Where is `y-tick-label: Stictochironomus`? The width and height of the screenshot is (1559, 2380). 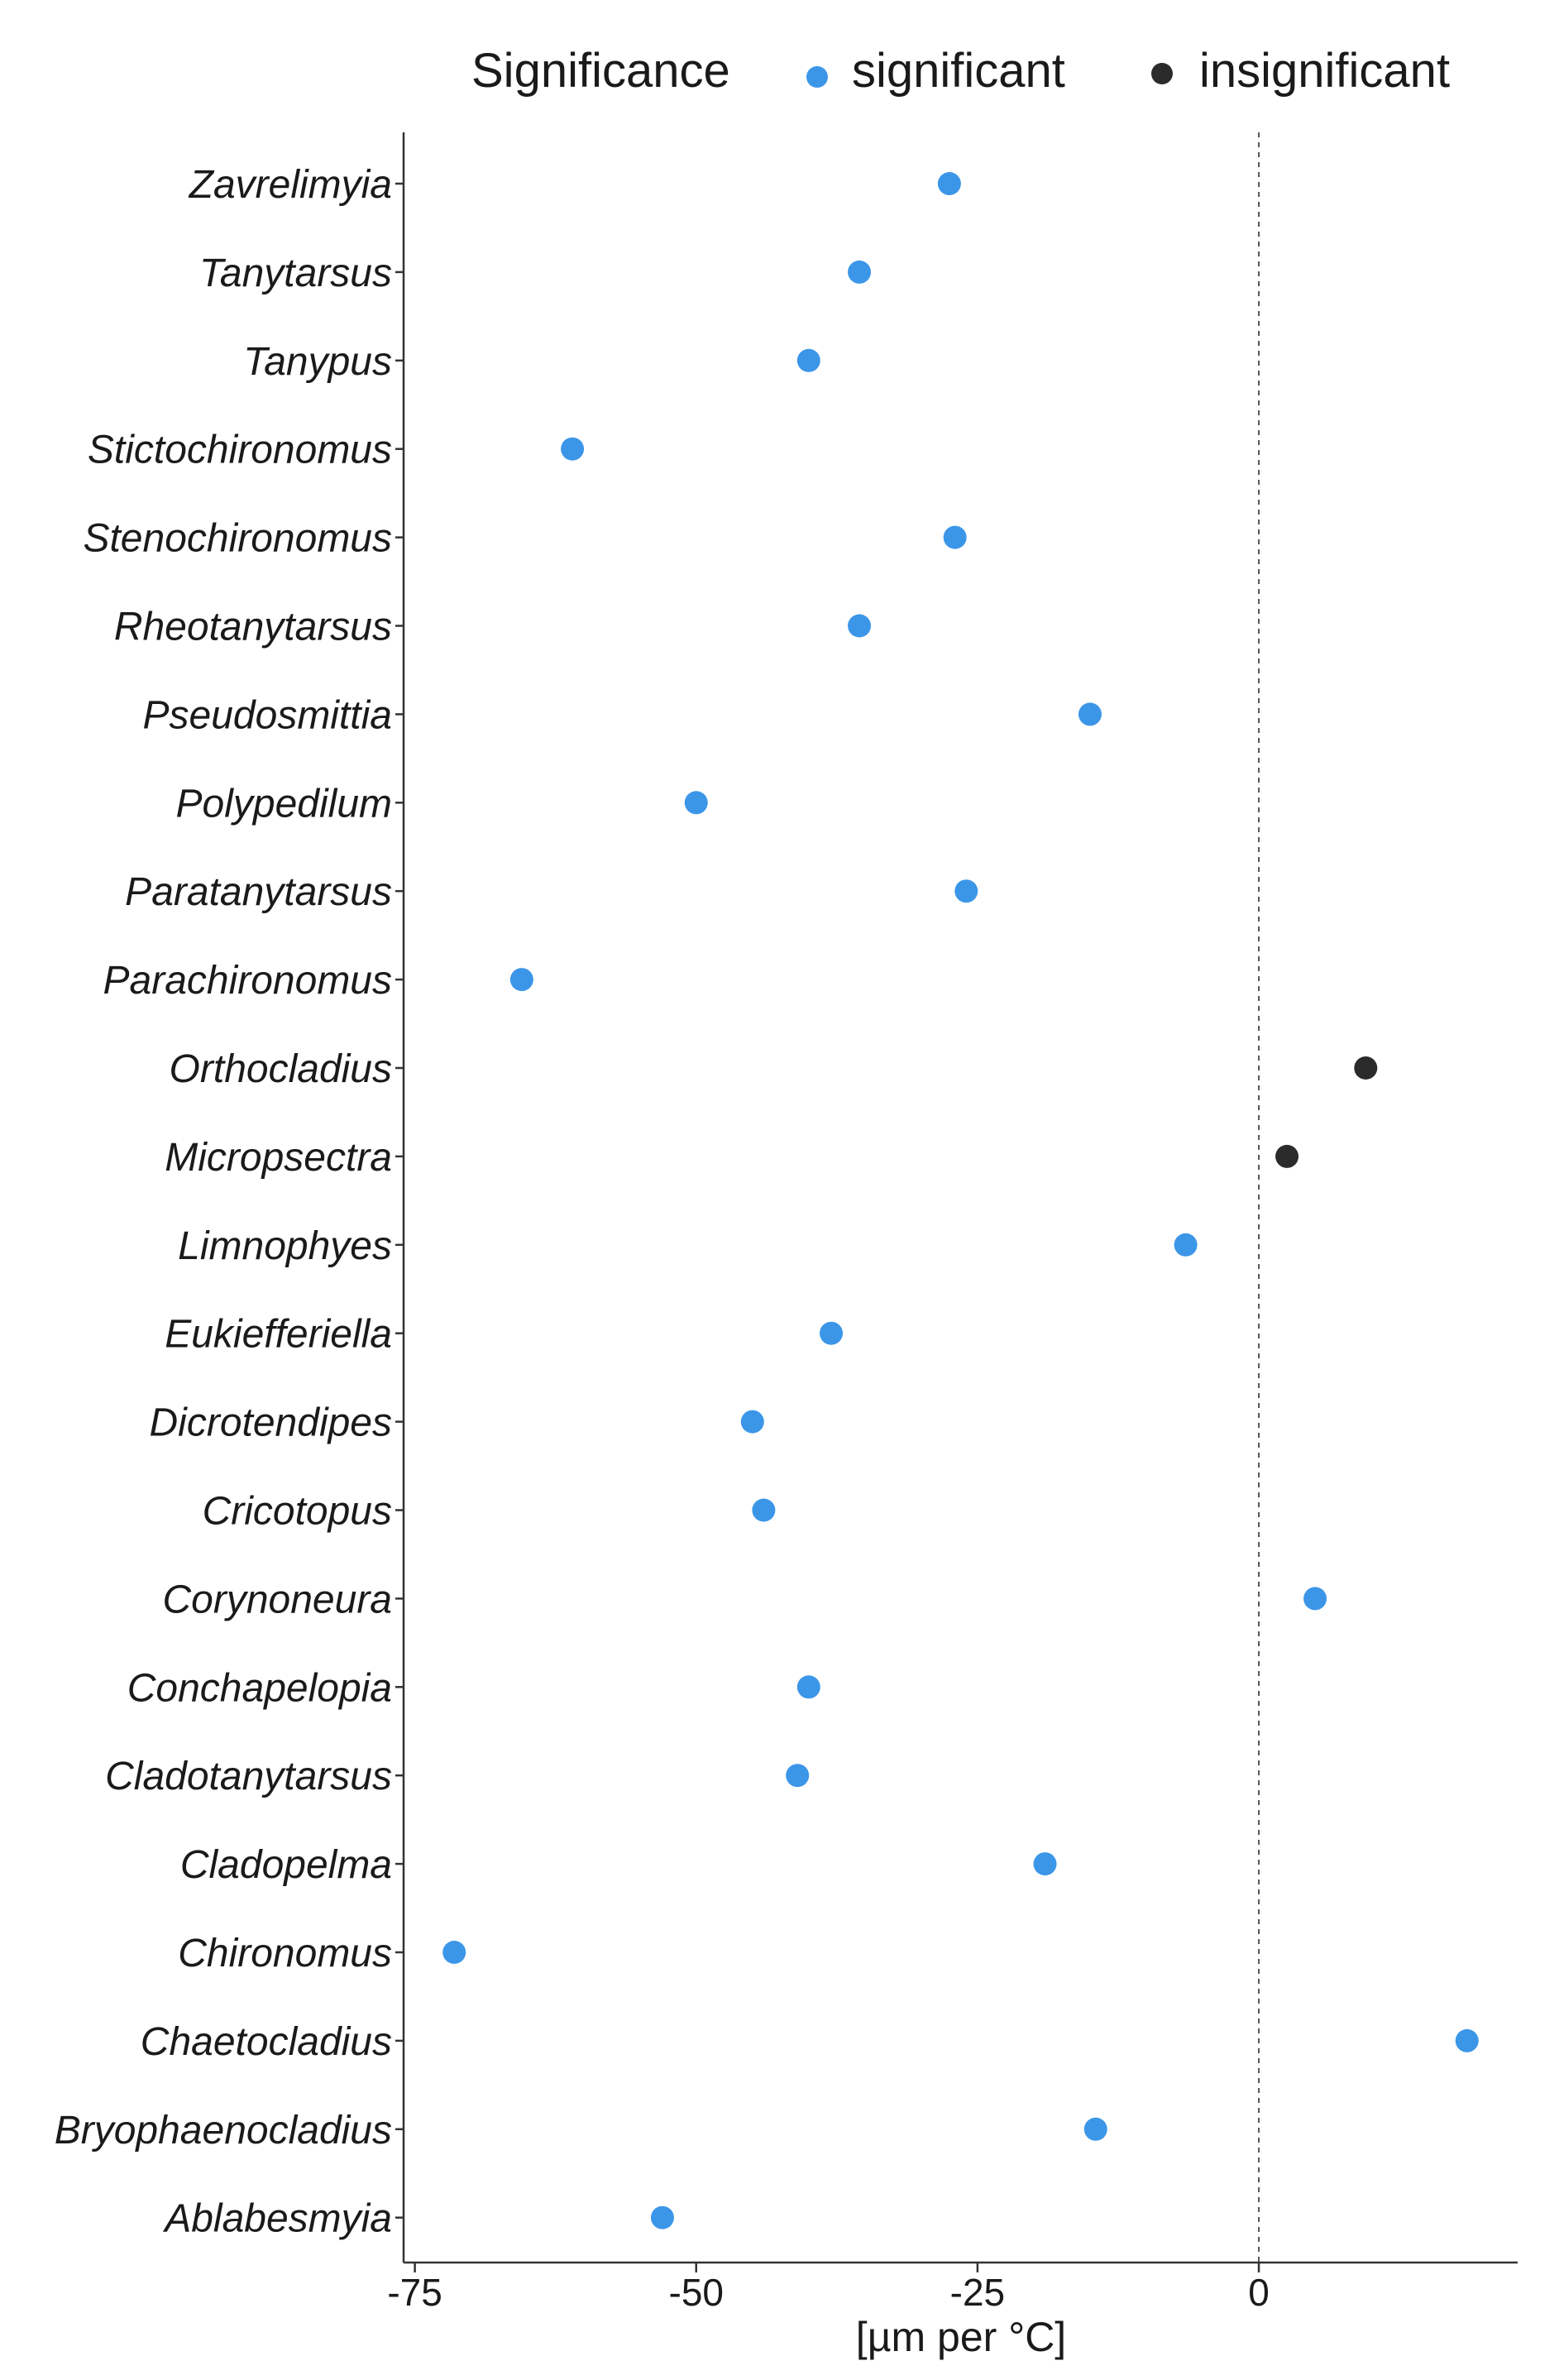 y-tick-label: Stictochironomus is located at coordinates (240, 450).